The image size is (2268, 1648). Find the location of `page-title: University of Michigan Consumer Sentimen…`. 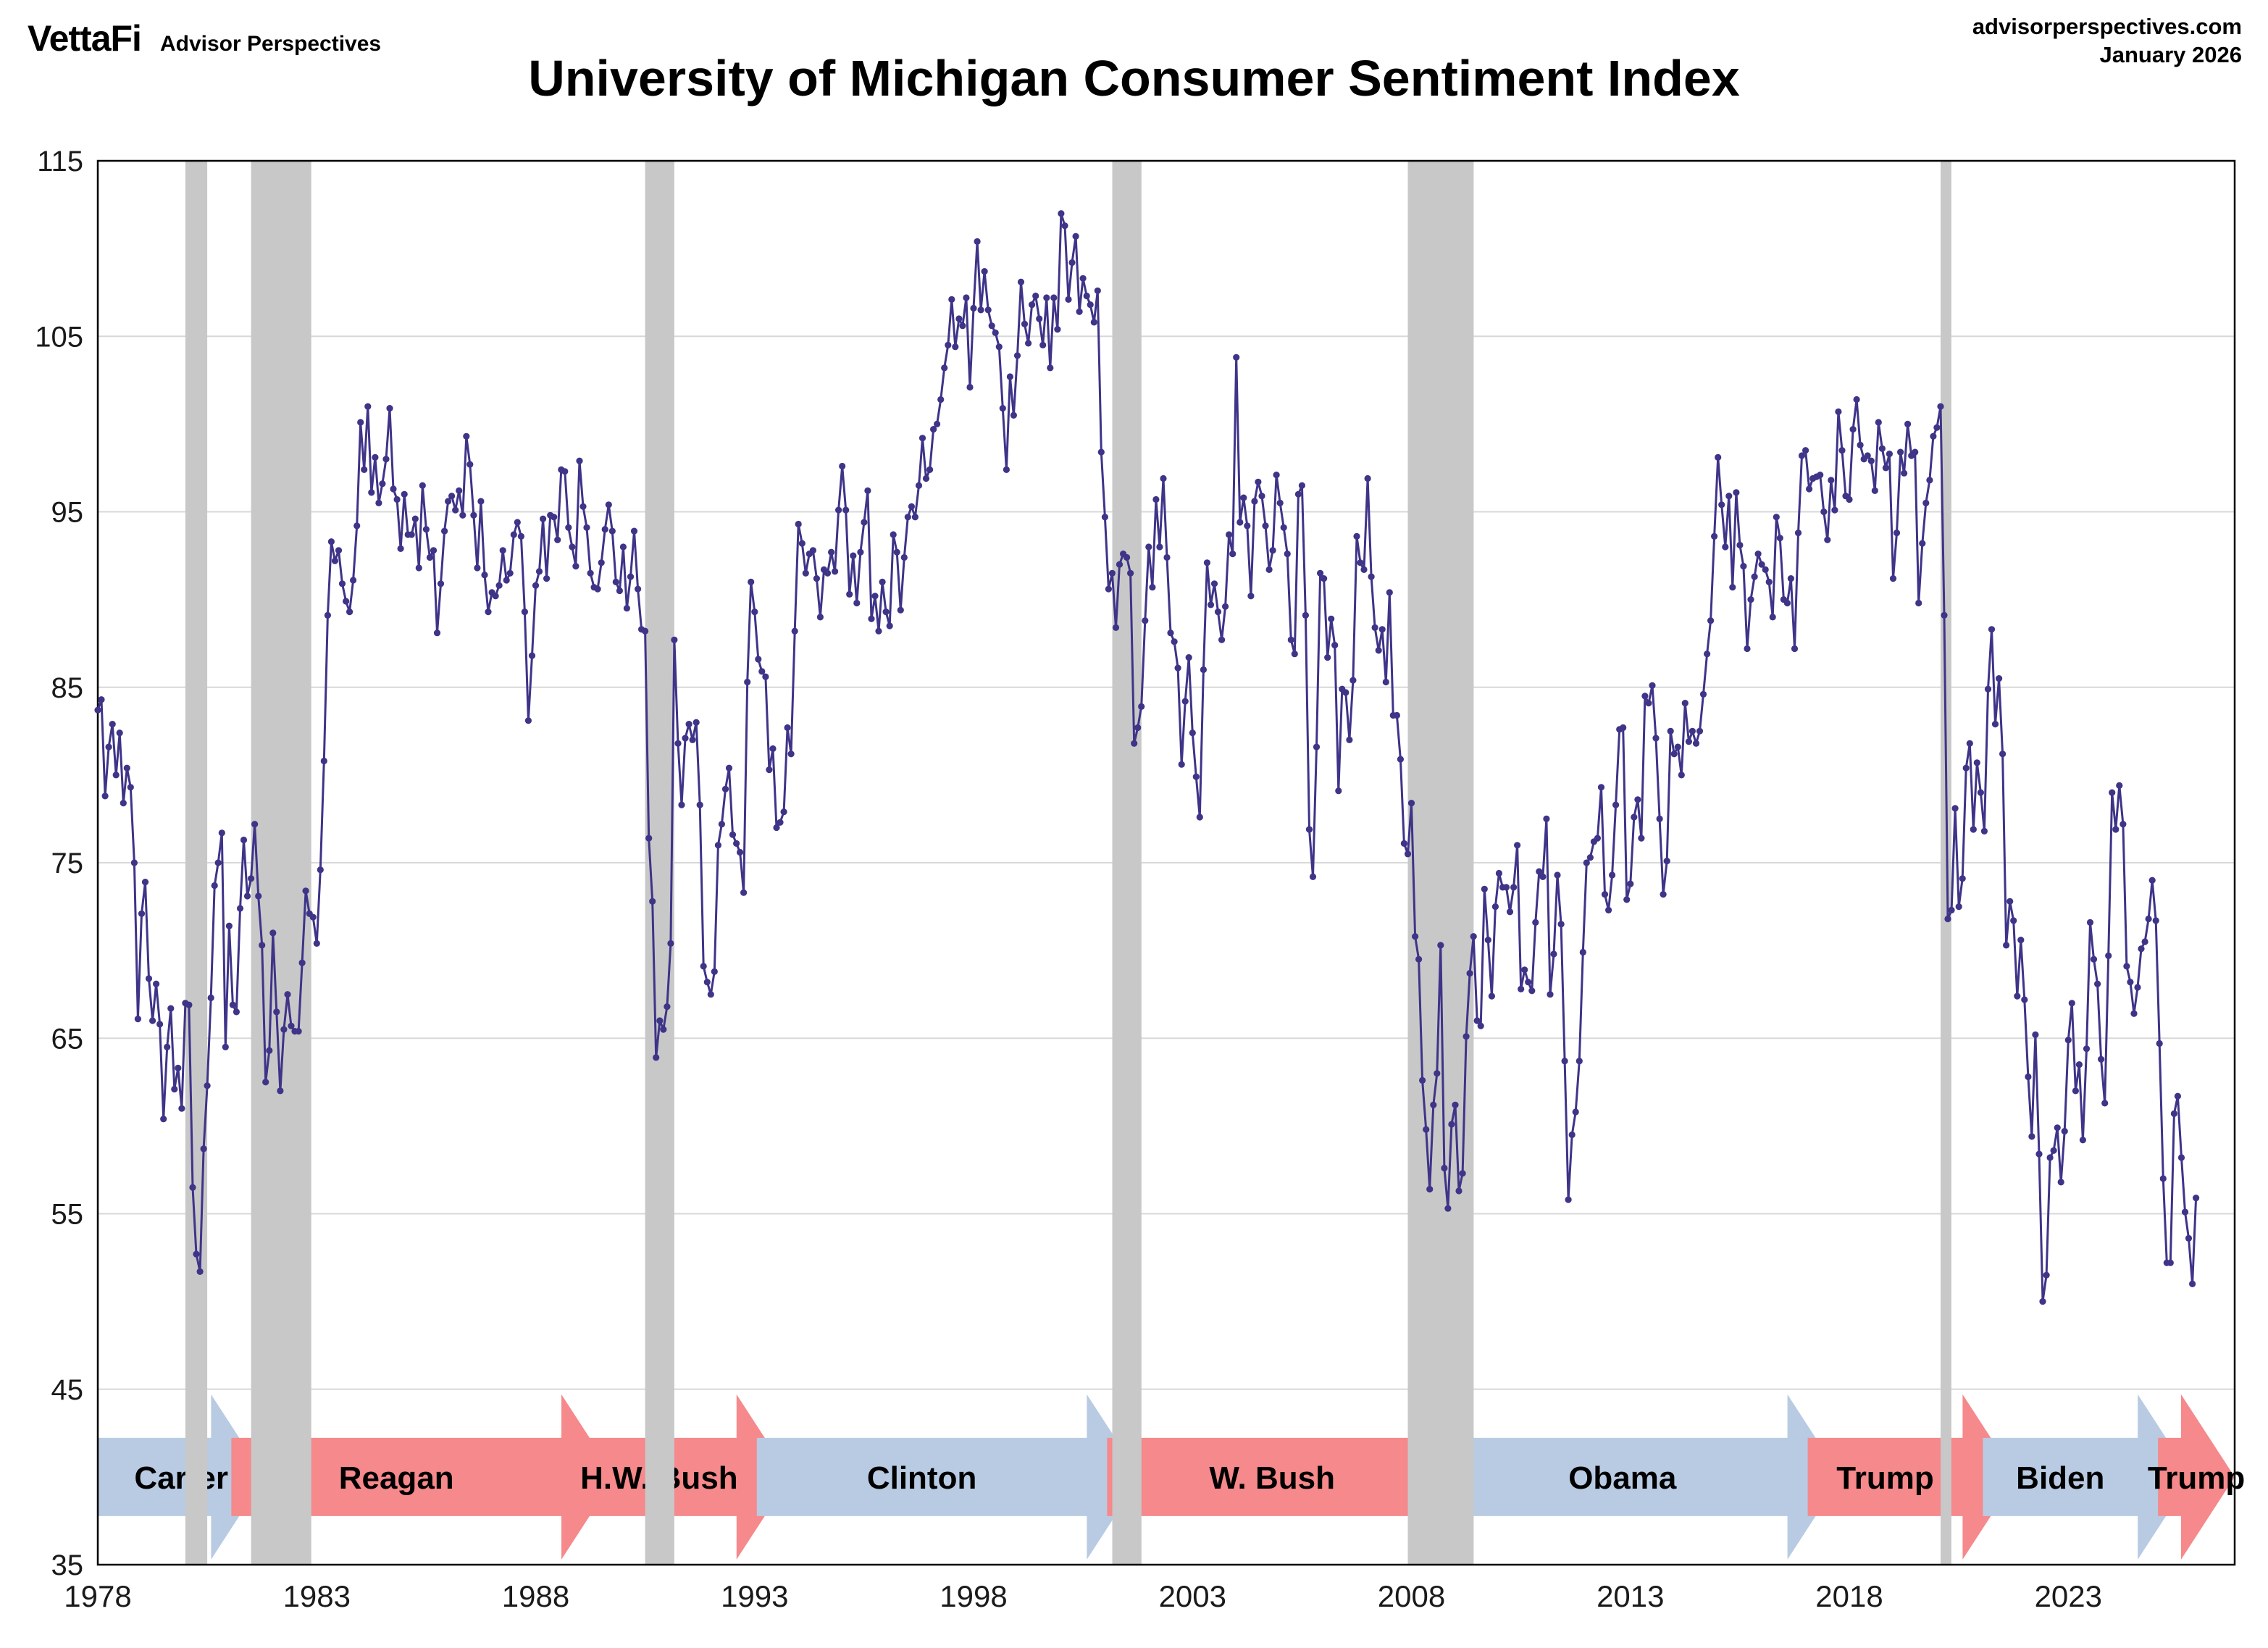

page-title: University of Michigan Consumer Sentimen… is located at coordinates (1134, 78).